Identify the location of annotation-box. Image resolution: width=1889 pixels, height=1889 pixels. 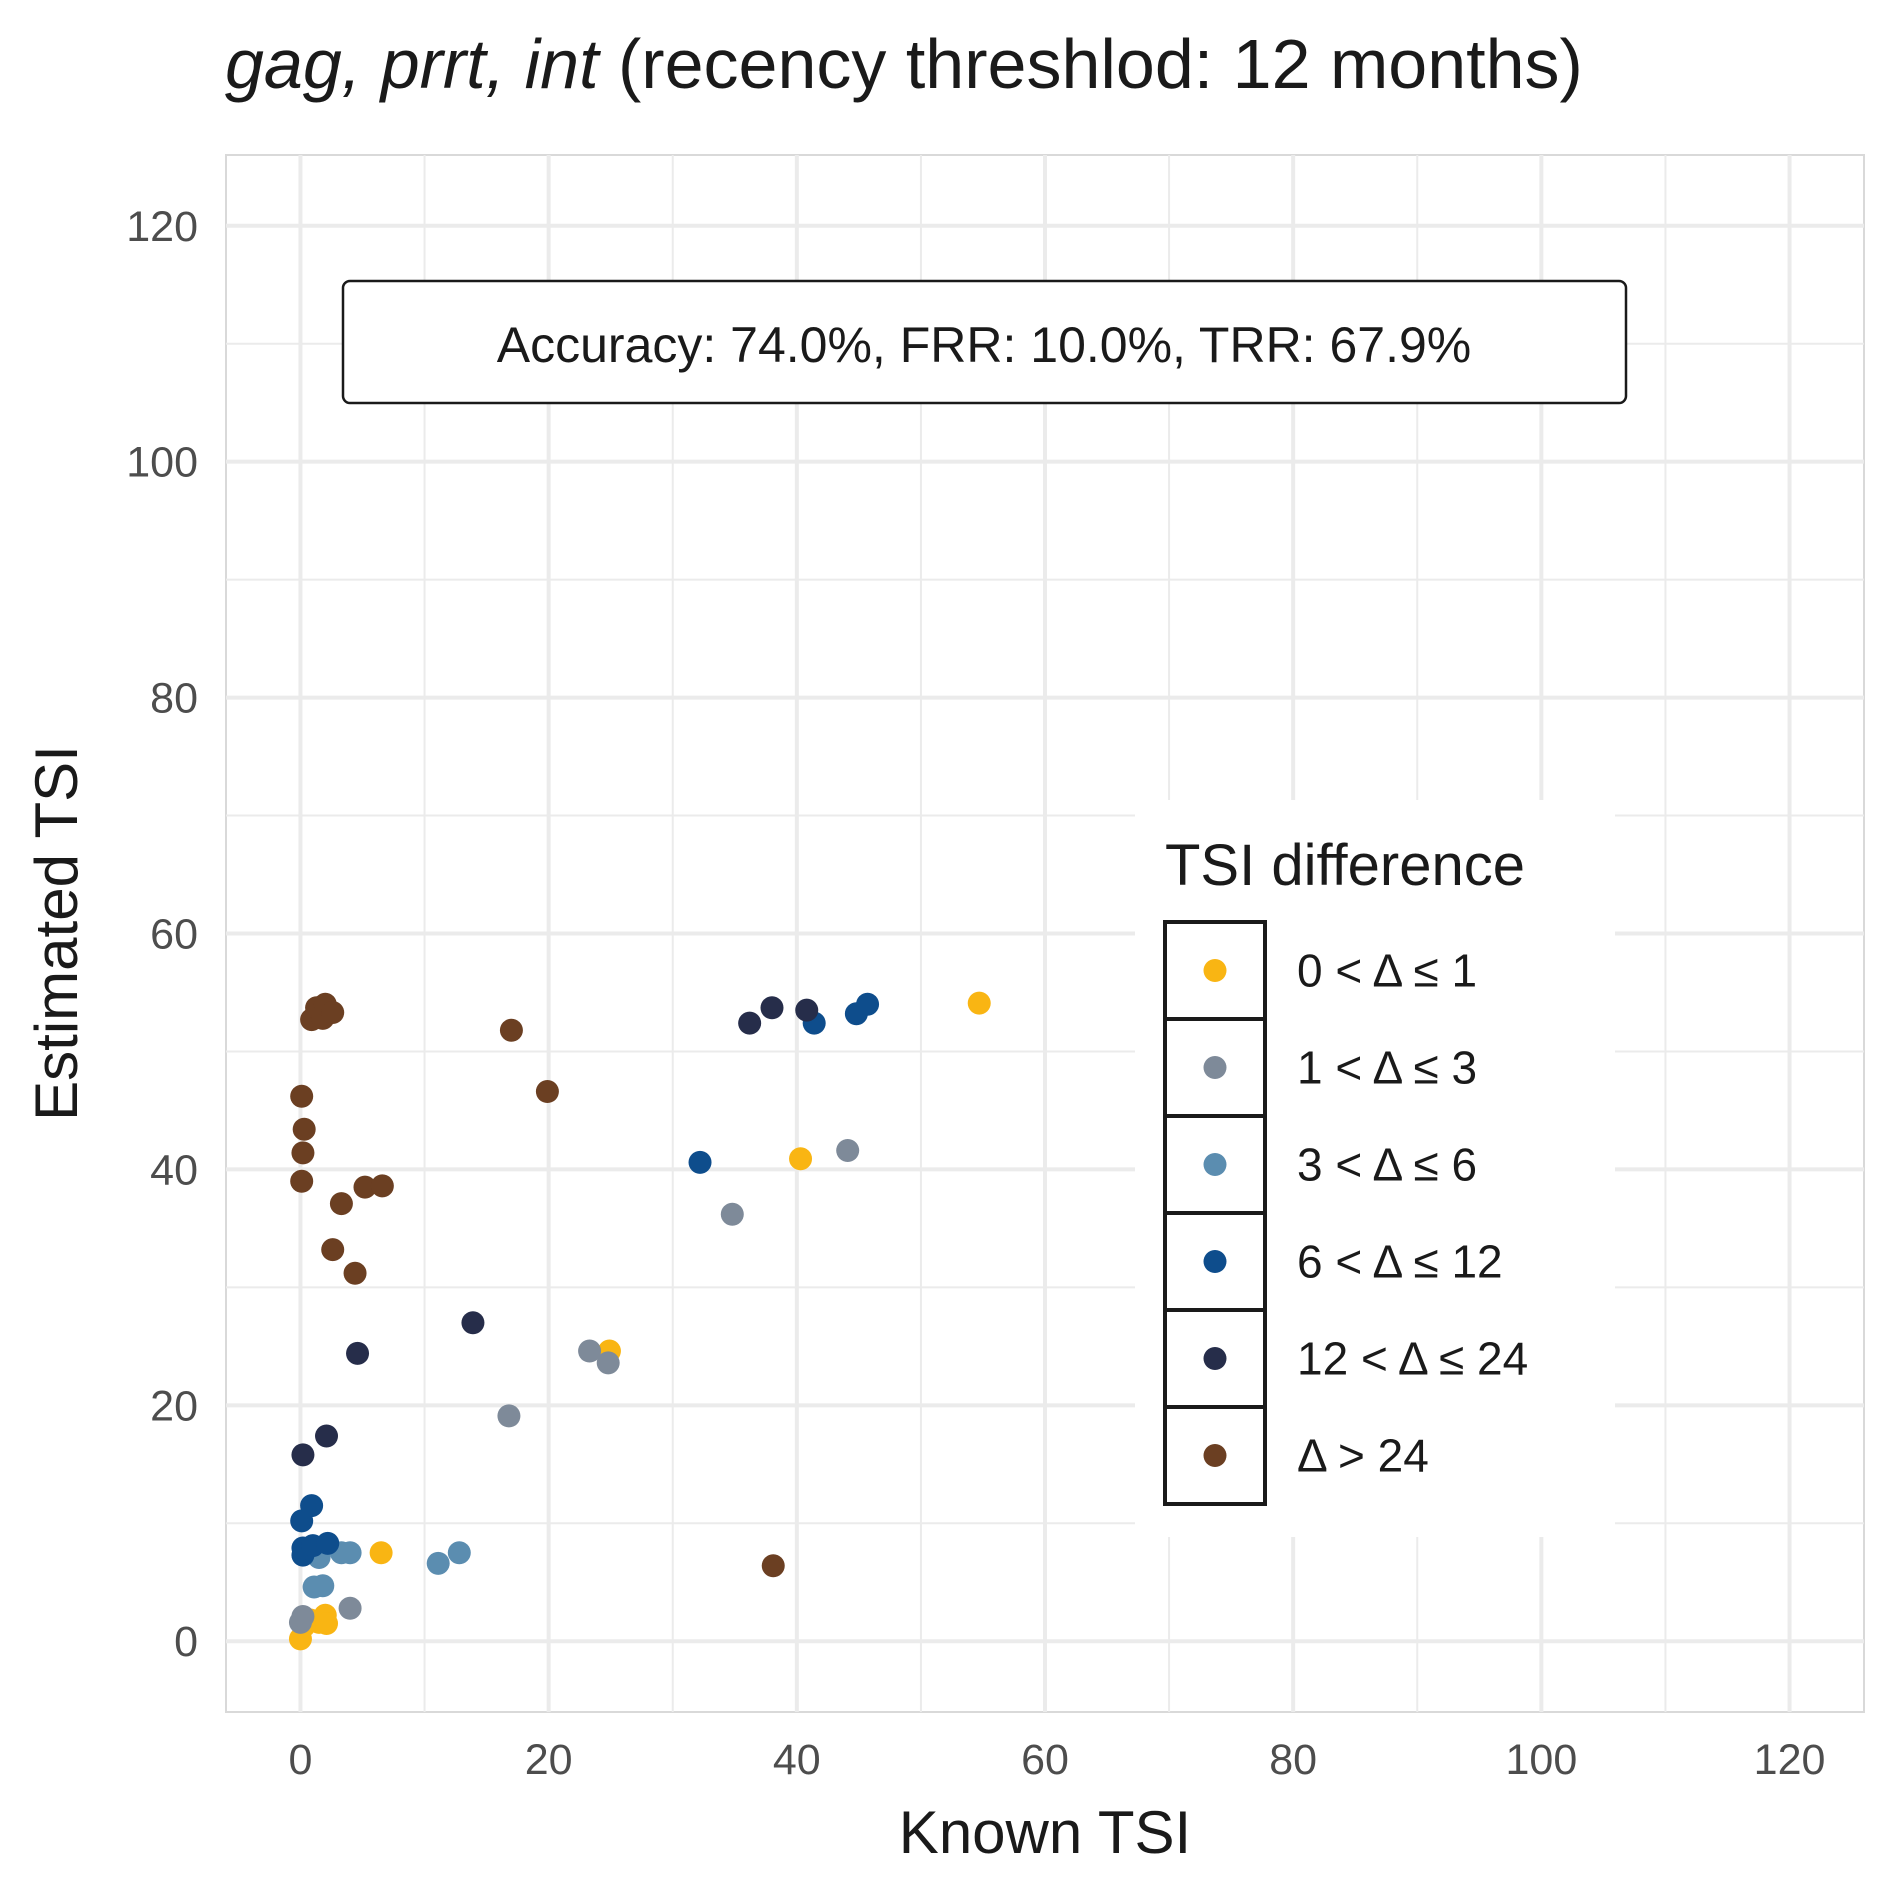
(984, 342).